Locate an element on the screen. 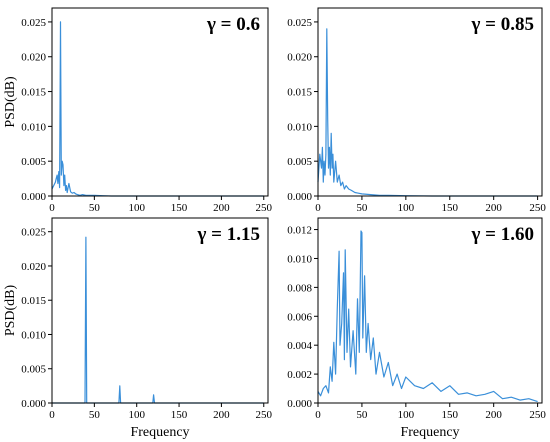  gamma-annotation: γ = 1.60 is located at coordinates (502, 234).